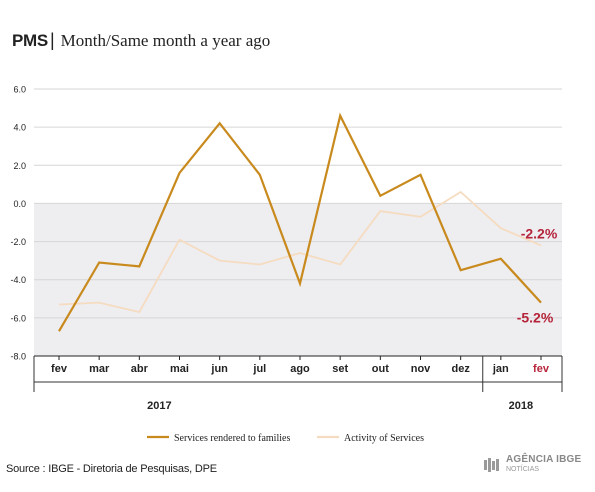  What do you see at coordinates (19, 166) in the screenshot?
I see `y-tick-label: 2.0` at bounding box center [19, 166].